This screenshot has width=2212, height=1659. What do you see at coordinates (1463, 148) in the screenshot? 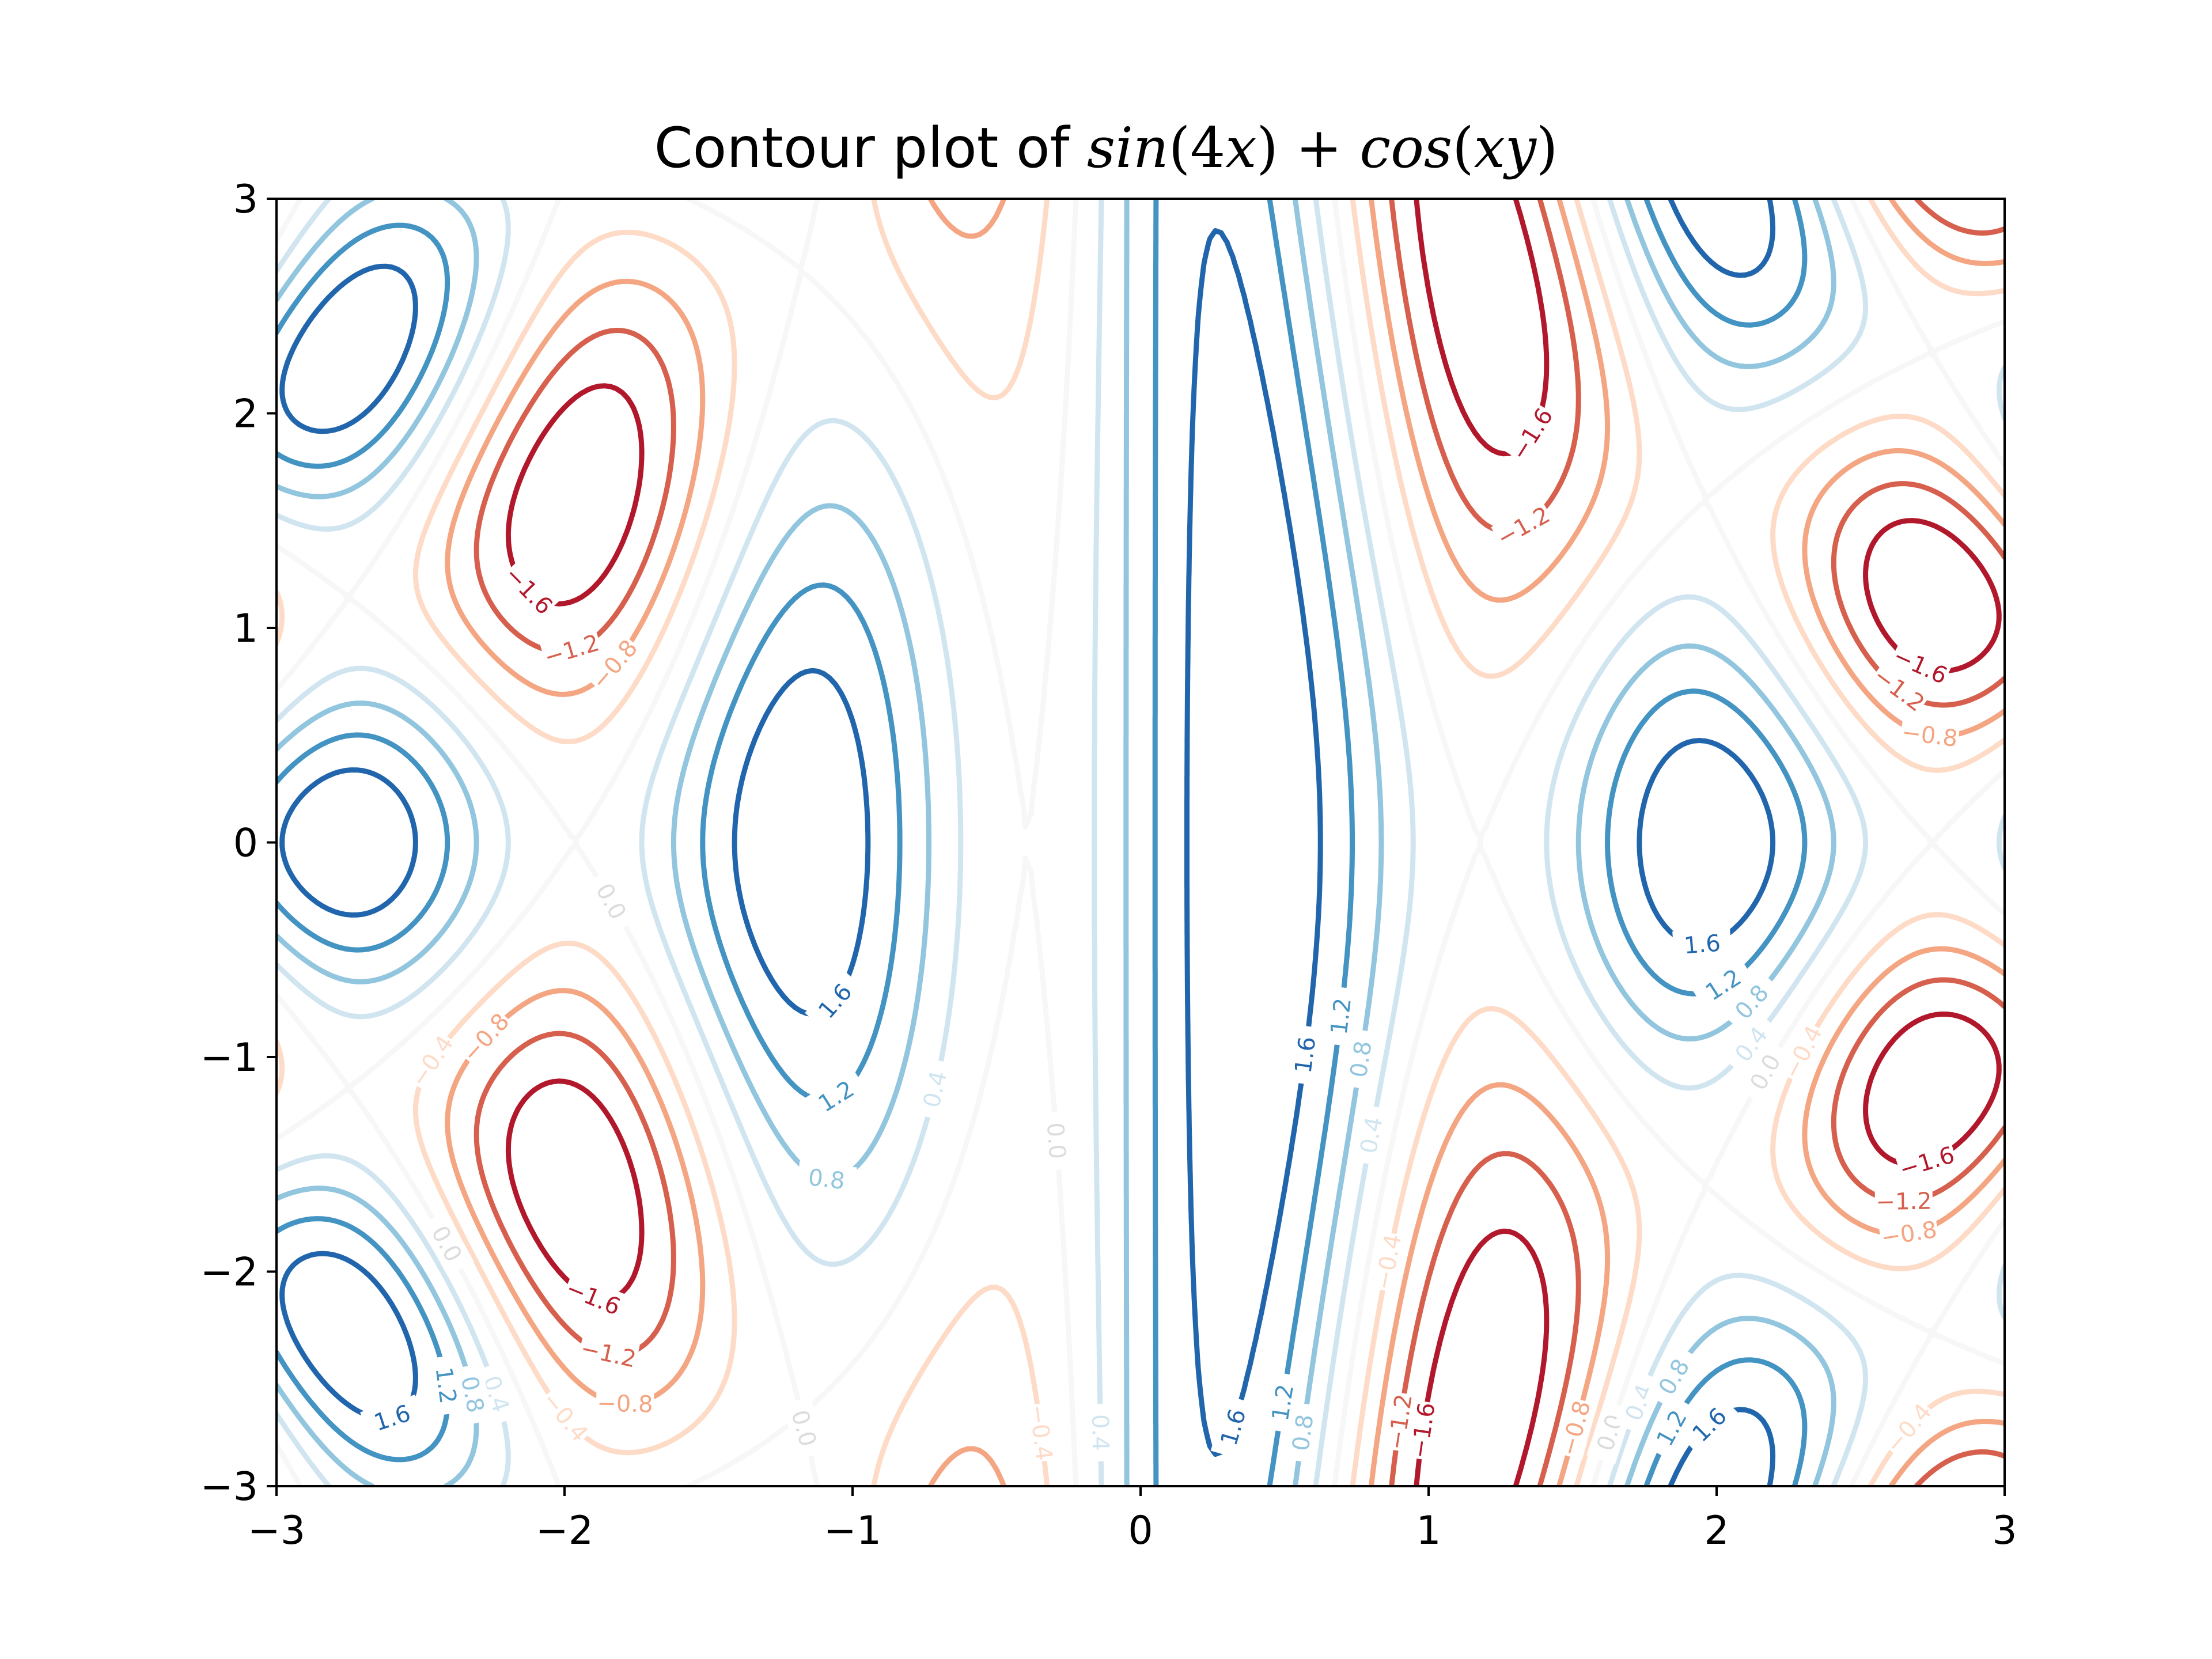
I see `title-arg2-open: (` at bounding box center [1463, 148].